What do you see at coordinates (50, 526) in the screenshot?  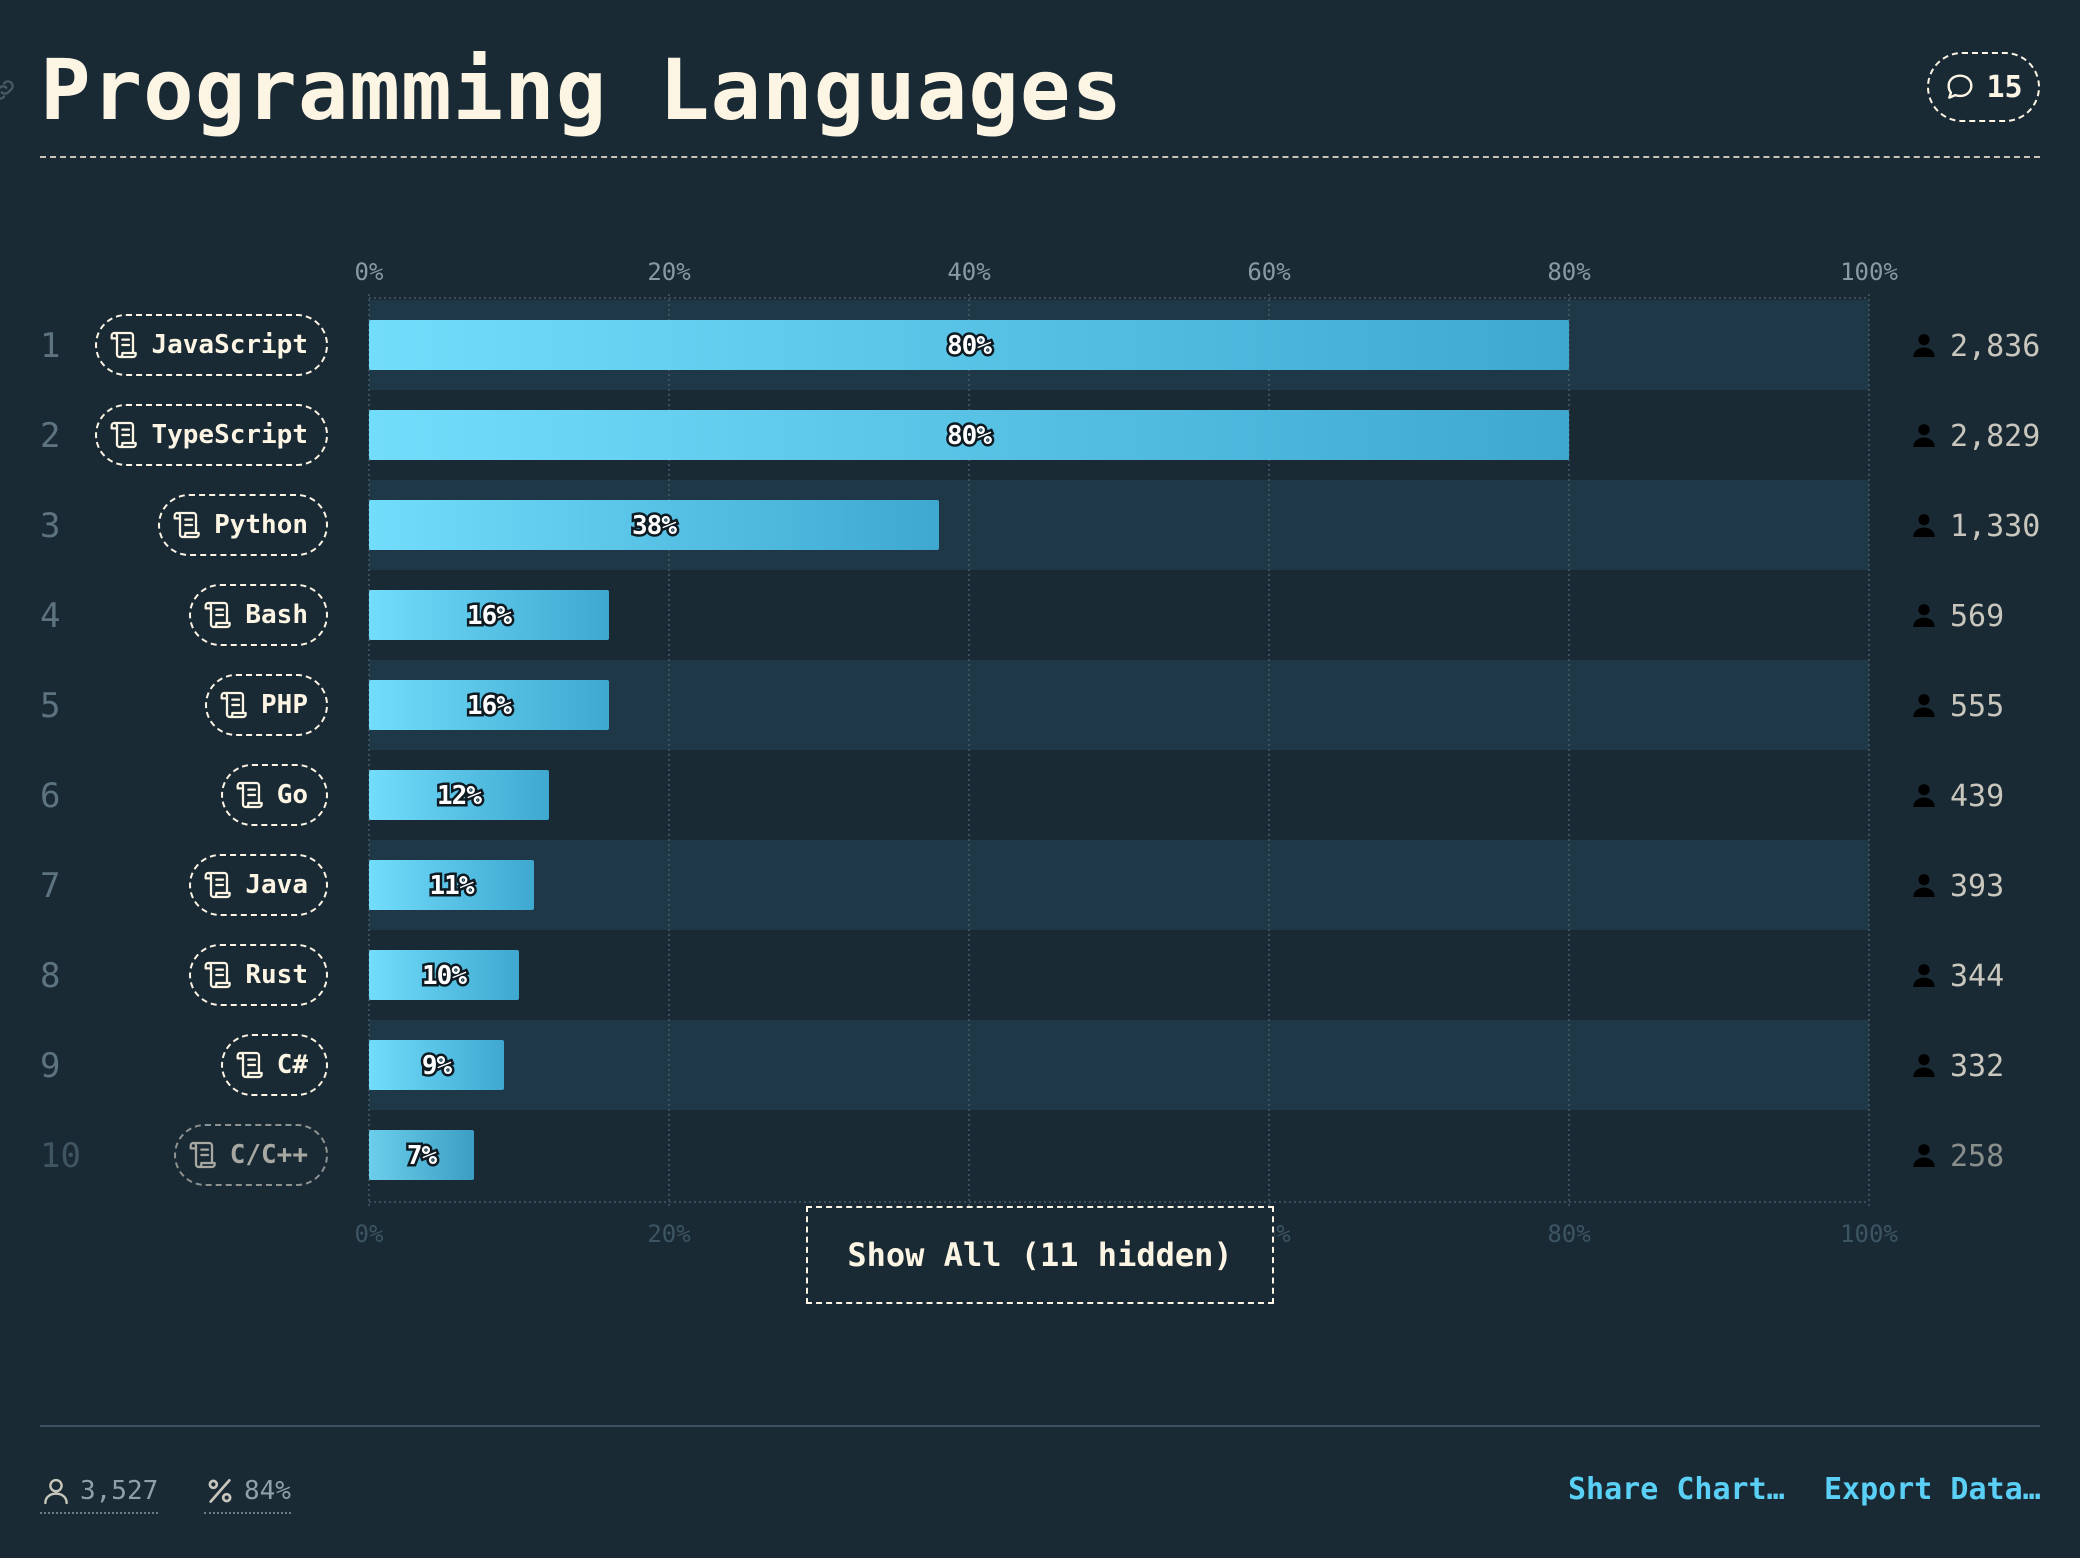 I see `rank-number: 3` at bounding box center [50, 526].